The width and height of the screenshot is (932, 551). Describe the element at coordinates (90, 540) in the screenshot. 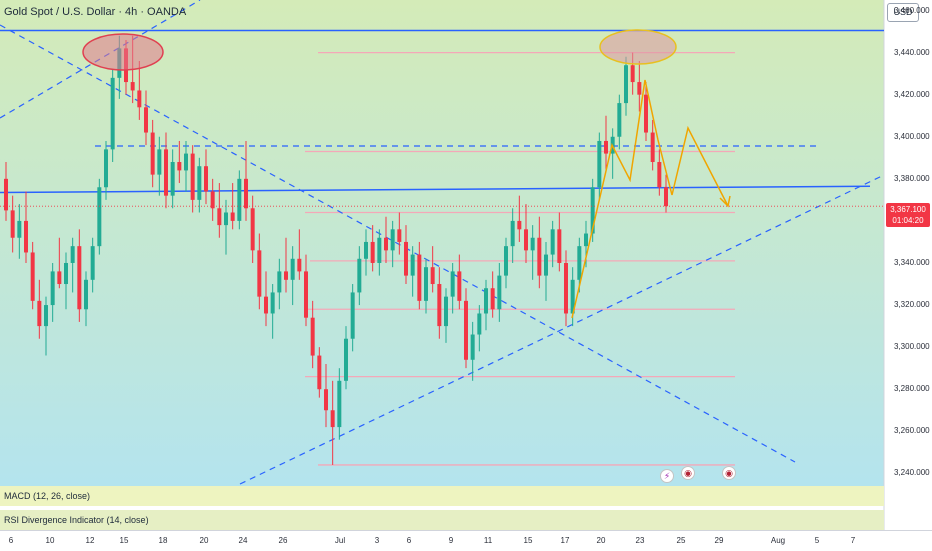

I see `time-axis-label: 12` at that location.